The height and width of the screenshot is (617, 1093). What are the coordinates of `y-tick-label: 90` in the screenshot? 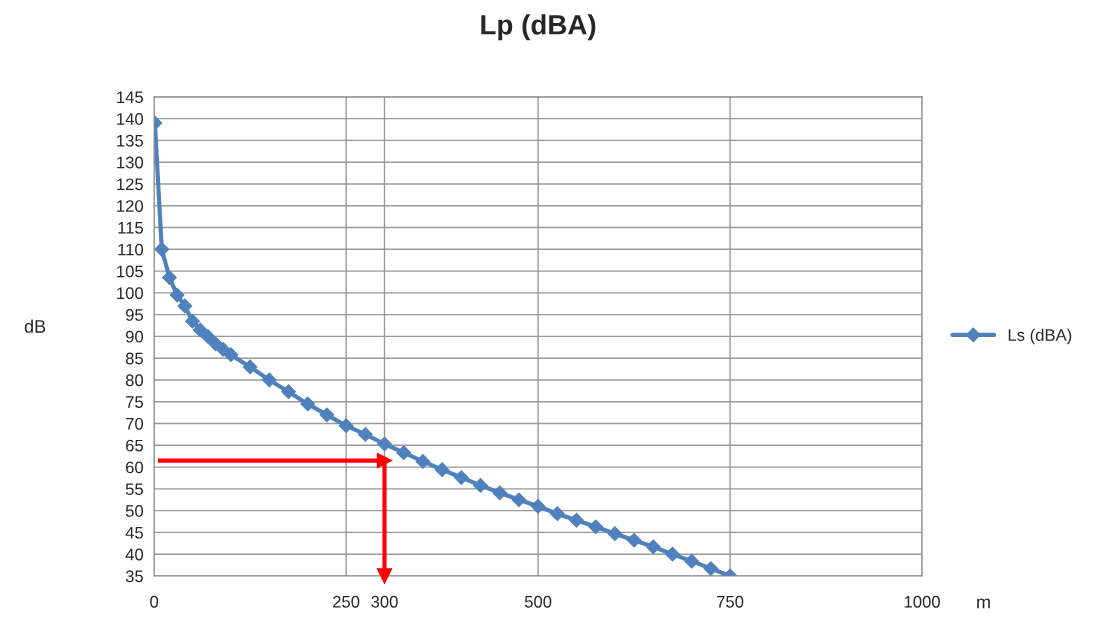 It's located at (134, 336).